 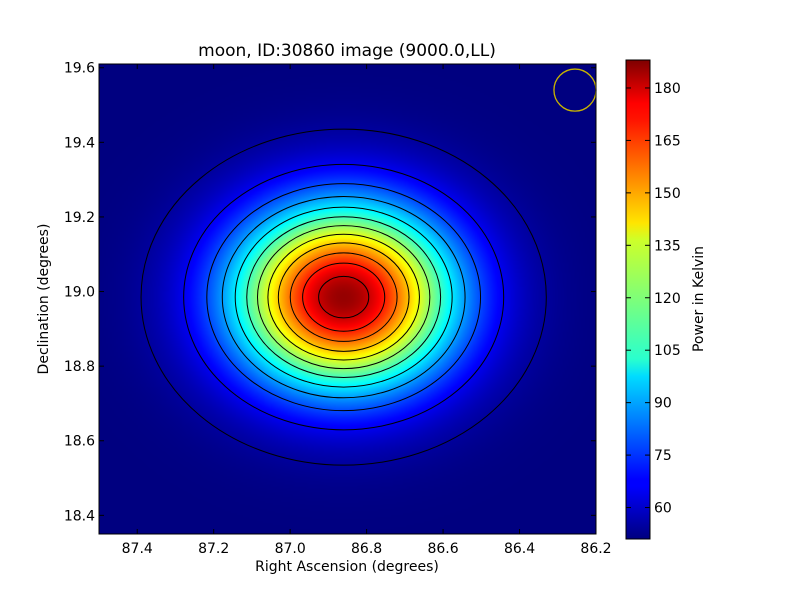 What do you see at coordinates (442, 549) in the screenshot?
I see `x-tick-label: 86.6` at bounding box center [442, 549].